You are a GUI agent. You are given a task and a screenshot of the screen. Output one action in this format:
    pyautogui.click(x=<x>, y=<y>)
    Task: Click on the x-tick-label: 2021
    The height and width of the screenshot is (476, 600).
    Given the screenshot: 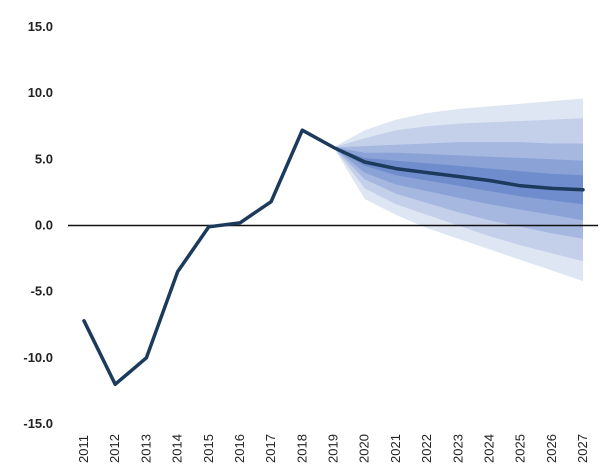 What is the action you would take?
    pyautogui.click(x=395, y=448)
    